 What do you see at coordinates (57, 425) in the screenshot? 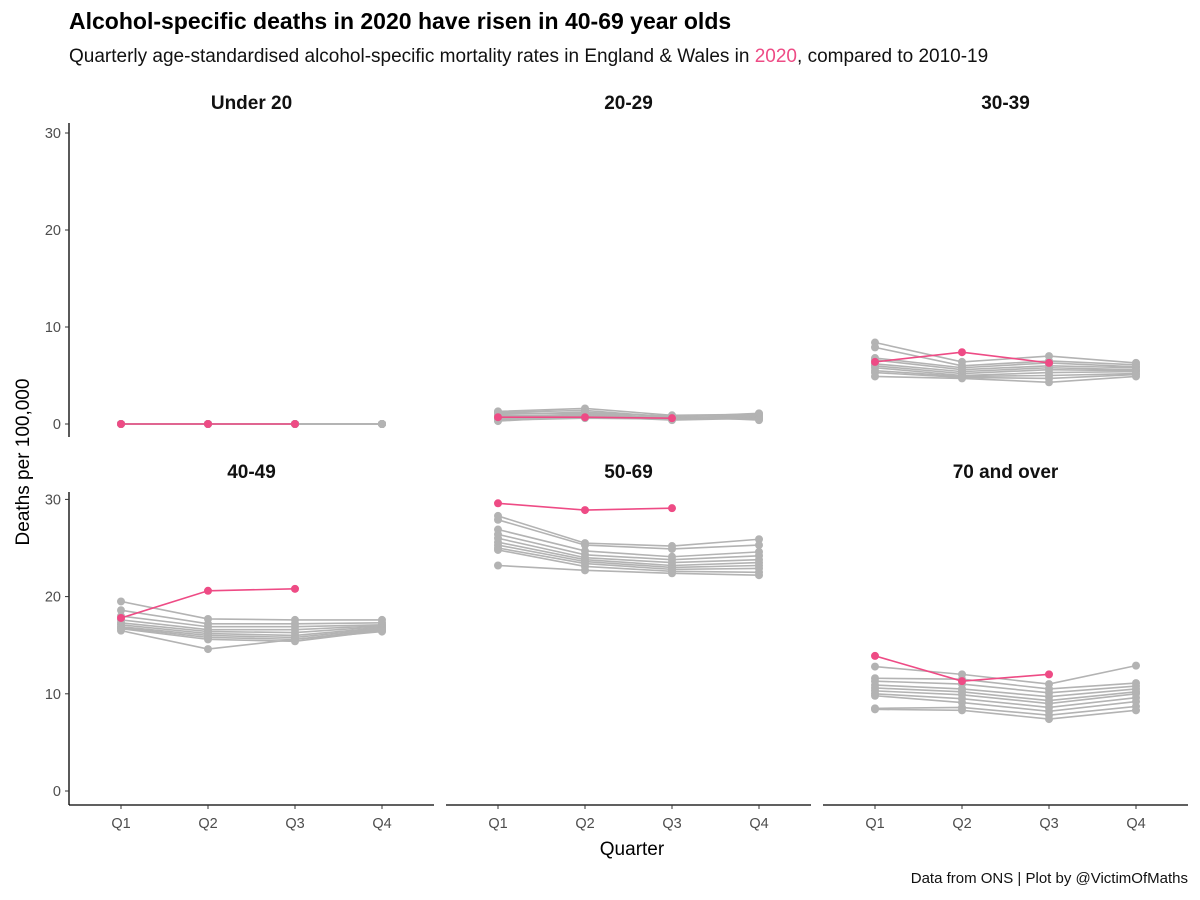
I see `y-tick-label: 0` at bounding box center [57, 425].